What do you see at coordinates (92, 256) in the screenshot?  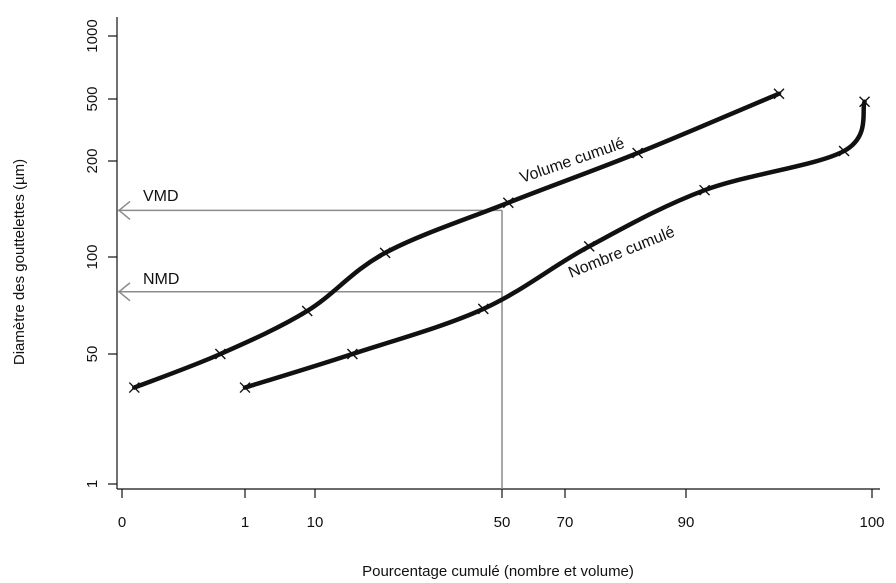 I see `y-tick-label-2: 100` at bounding box center [92, 256].